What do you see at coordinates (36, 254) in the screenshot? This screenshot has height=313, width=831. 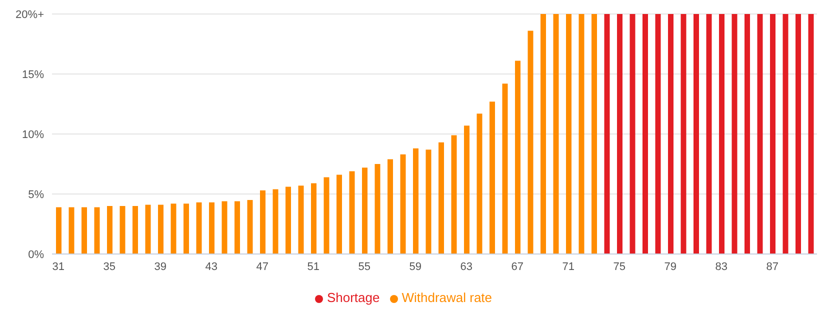 I see `y-tick-label: 0%` at bounding box center [36, 254].